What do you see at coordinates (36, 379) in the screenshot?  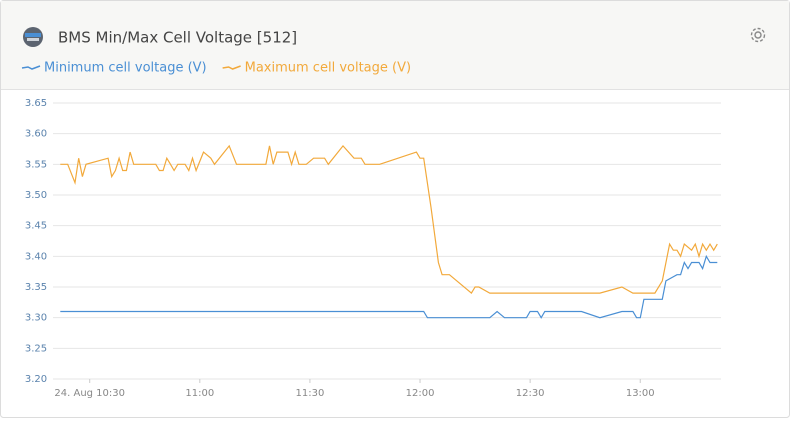 I see `y-tick-label: 3.20` at bounding box center [36, 379].